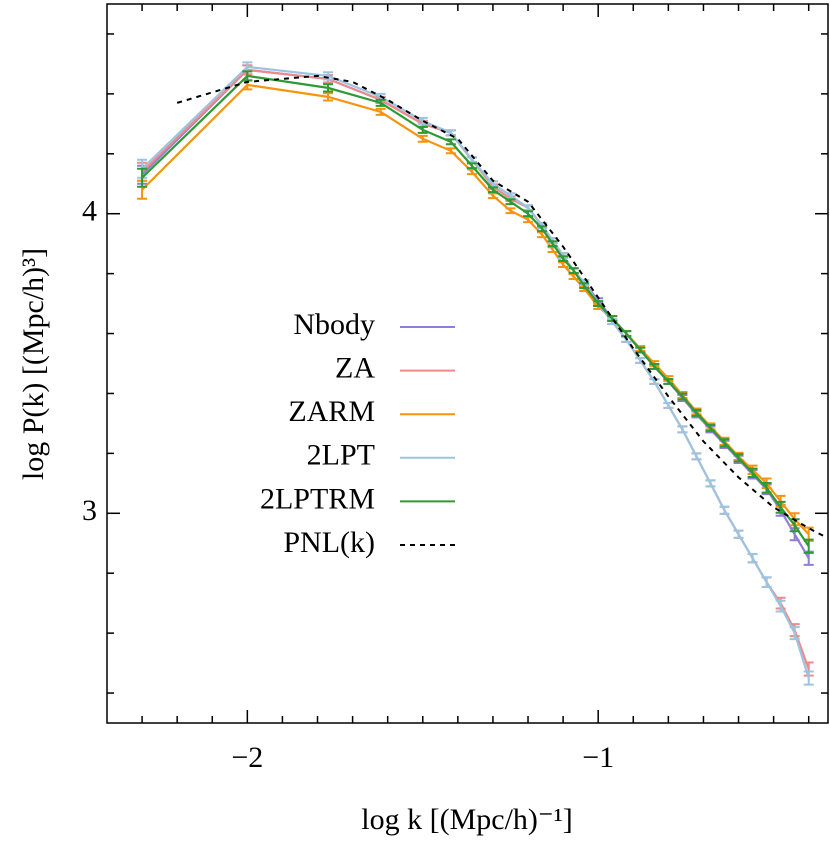 The width and height of the screenshot is (830, 850). I want to click on x-tick-label: −1, so click(598, 757).